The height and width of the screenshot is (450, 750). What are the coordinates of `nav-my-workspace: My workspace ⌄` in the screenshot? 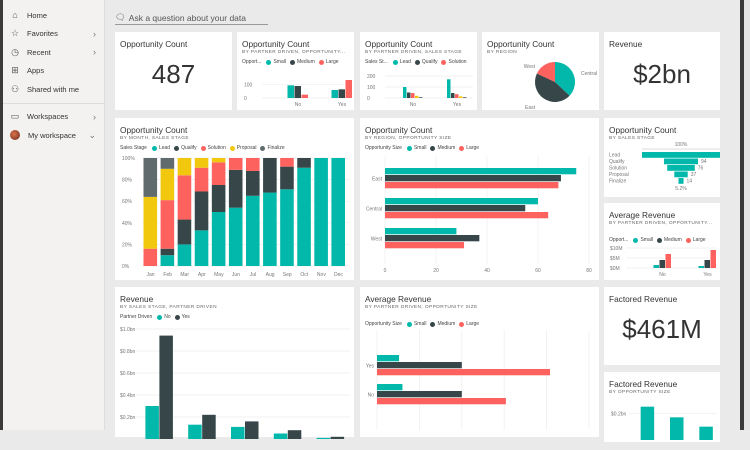 It's located at (53, 135).